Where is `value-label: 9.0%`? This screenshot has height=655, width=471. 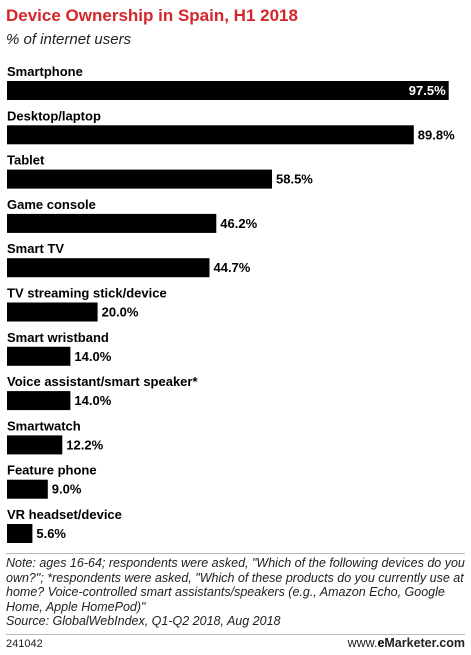 value-label: 9.0% is located at coordinates (67, 489).